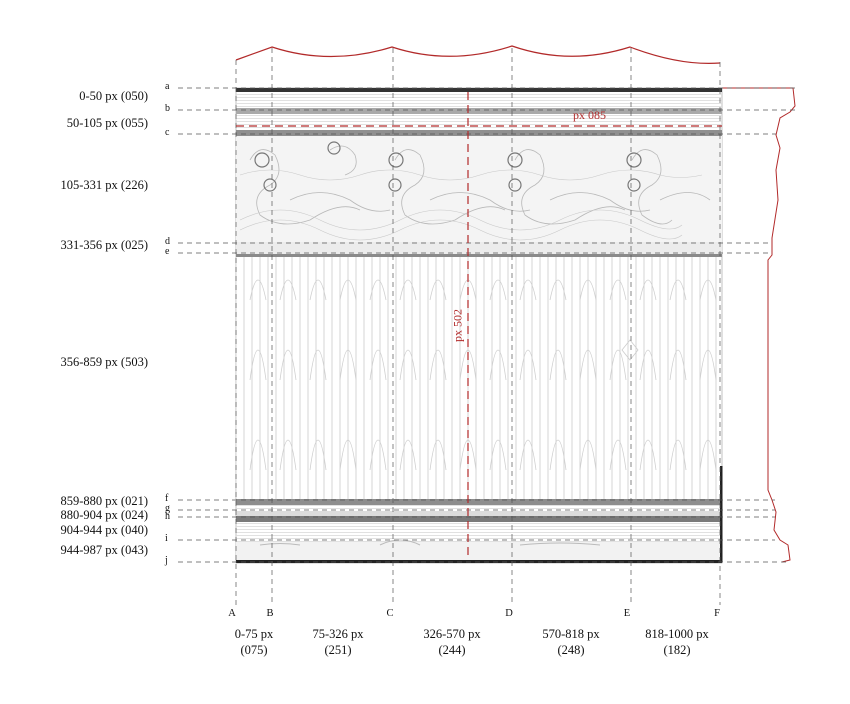 The height and width of the screenshot is (704, 850). Describe the element at coordinates (589, 115) in the screenshot. I see `horizontal-measure-label: px 085` at that location.